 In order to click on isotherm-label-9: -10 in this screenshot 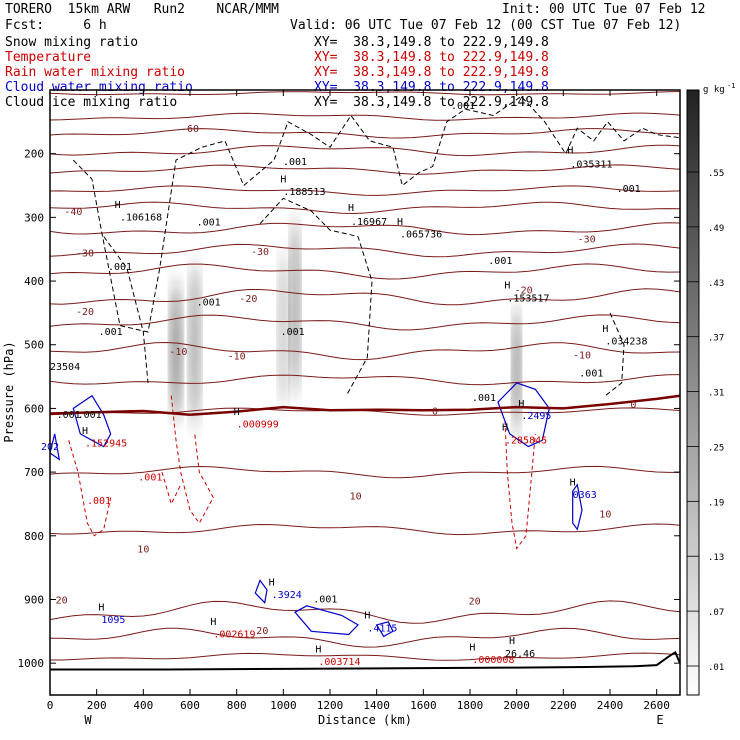, I will do `click(237, 357)`.